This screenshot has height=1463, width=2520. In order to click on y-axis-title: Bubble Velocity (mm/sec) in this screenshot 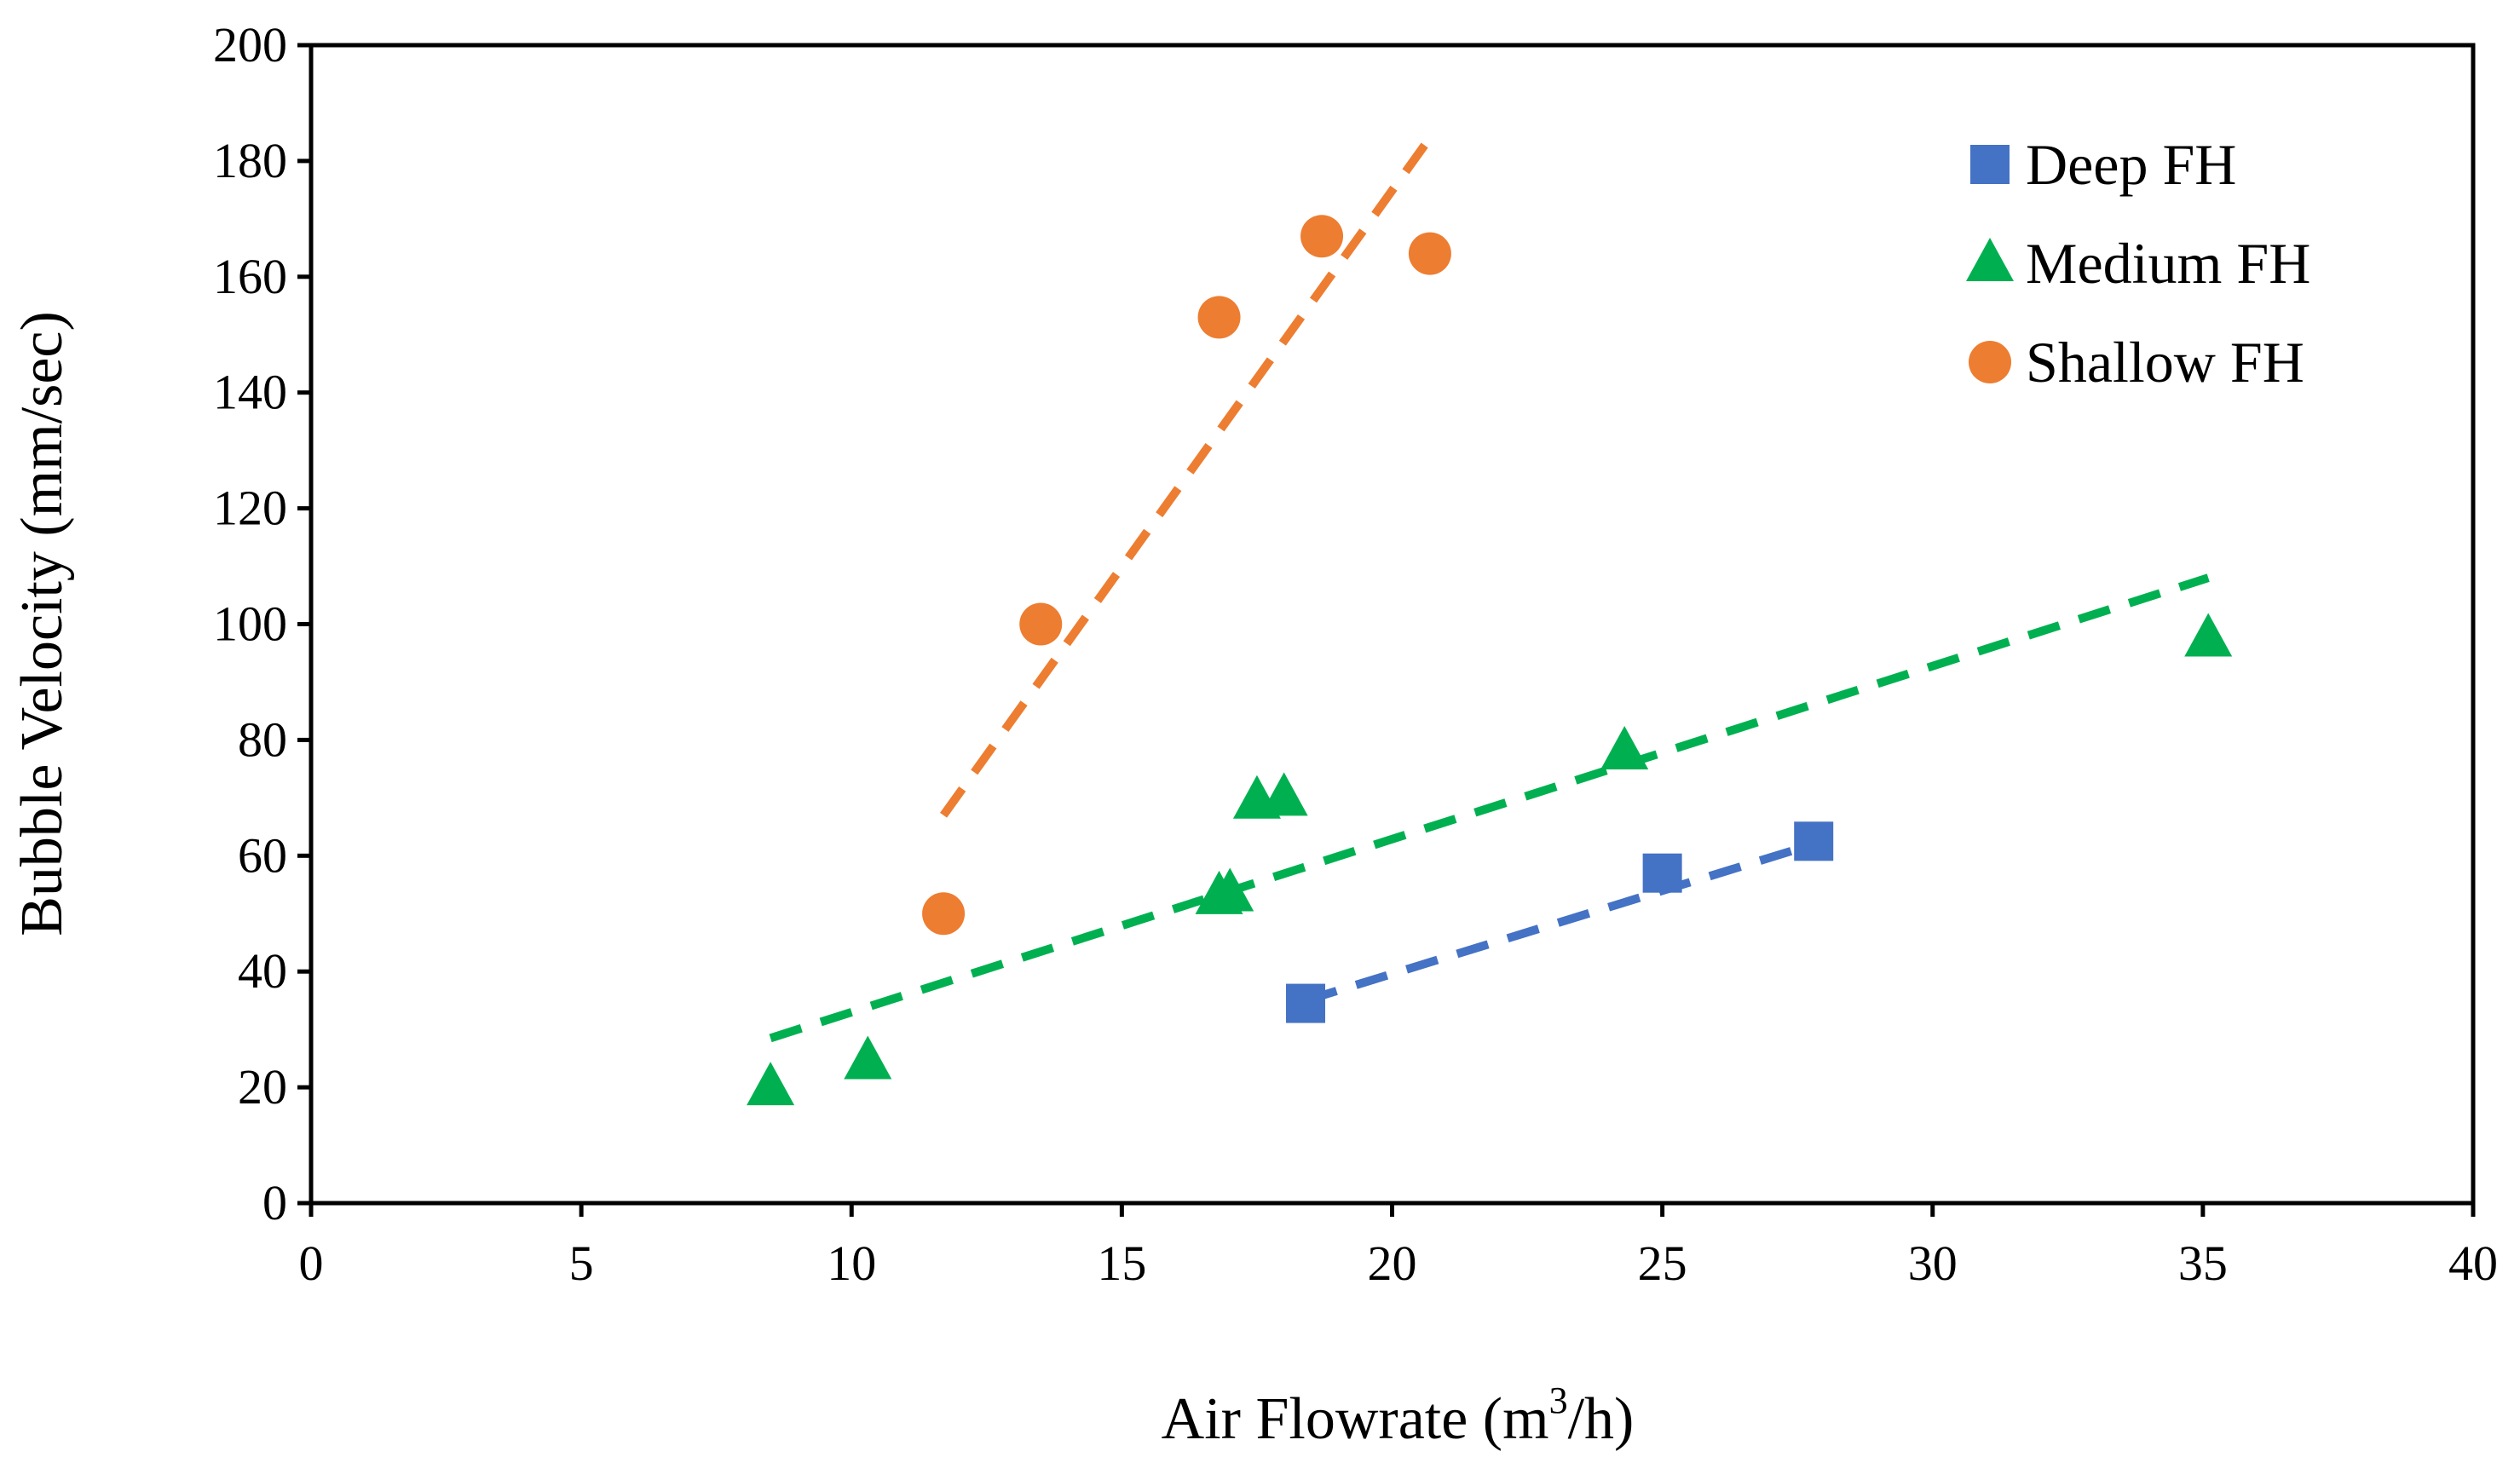, I will do `click(42, 624)`.